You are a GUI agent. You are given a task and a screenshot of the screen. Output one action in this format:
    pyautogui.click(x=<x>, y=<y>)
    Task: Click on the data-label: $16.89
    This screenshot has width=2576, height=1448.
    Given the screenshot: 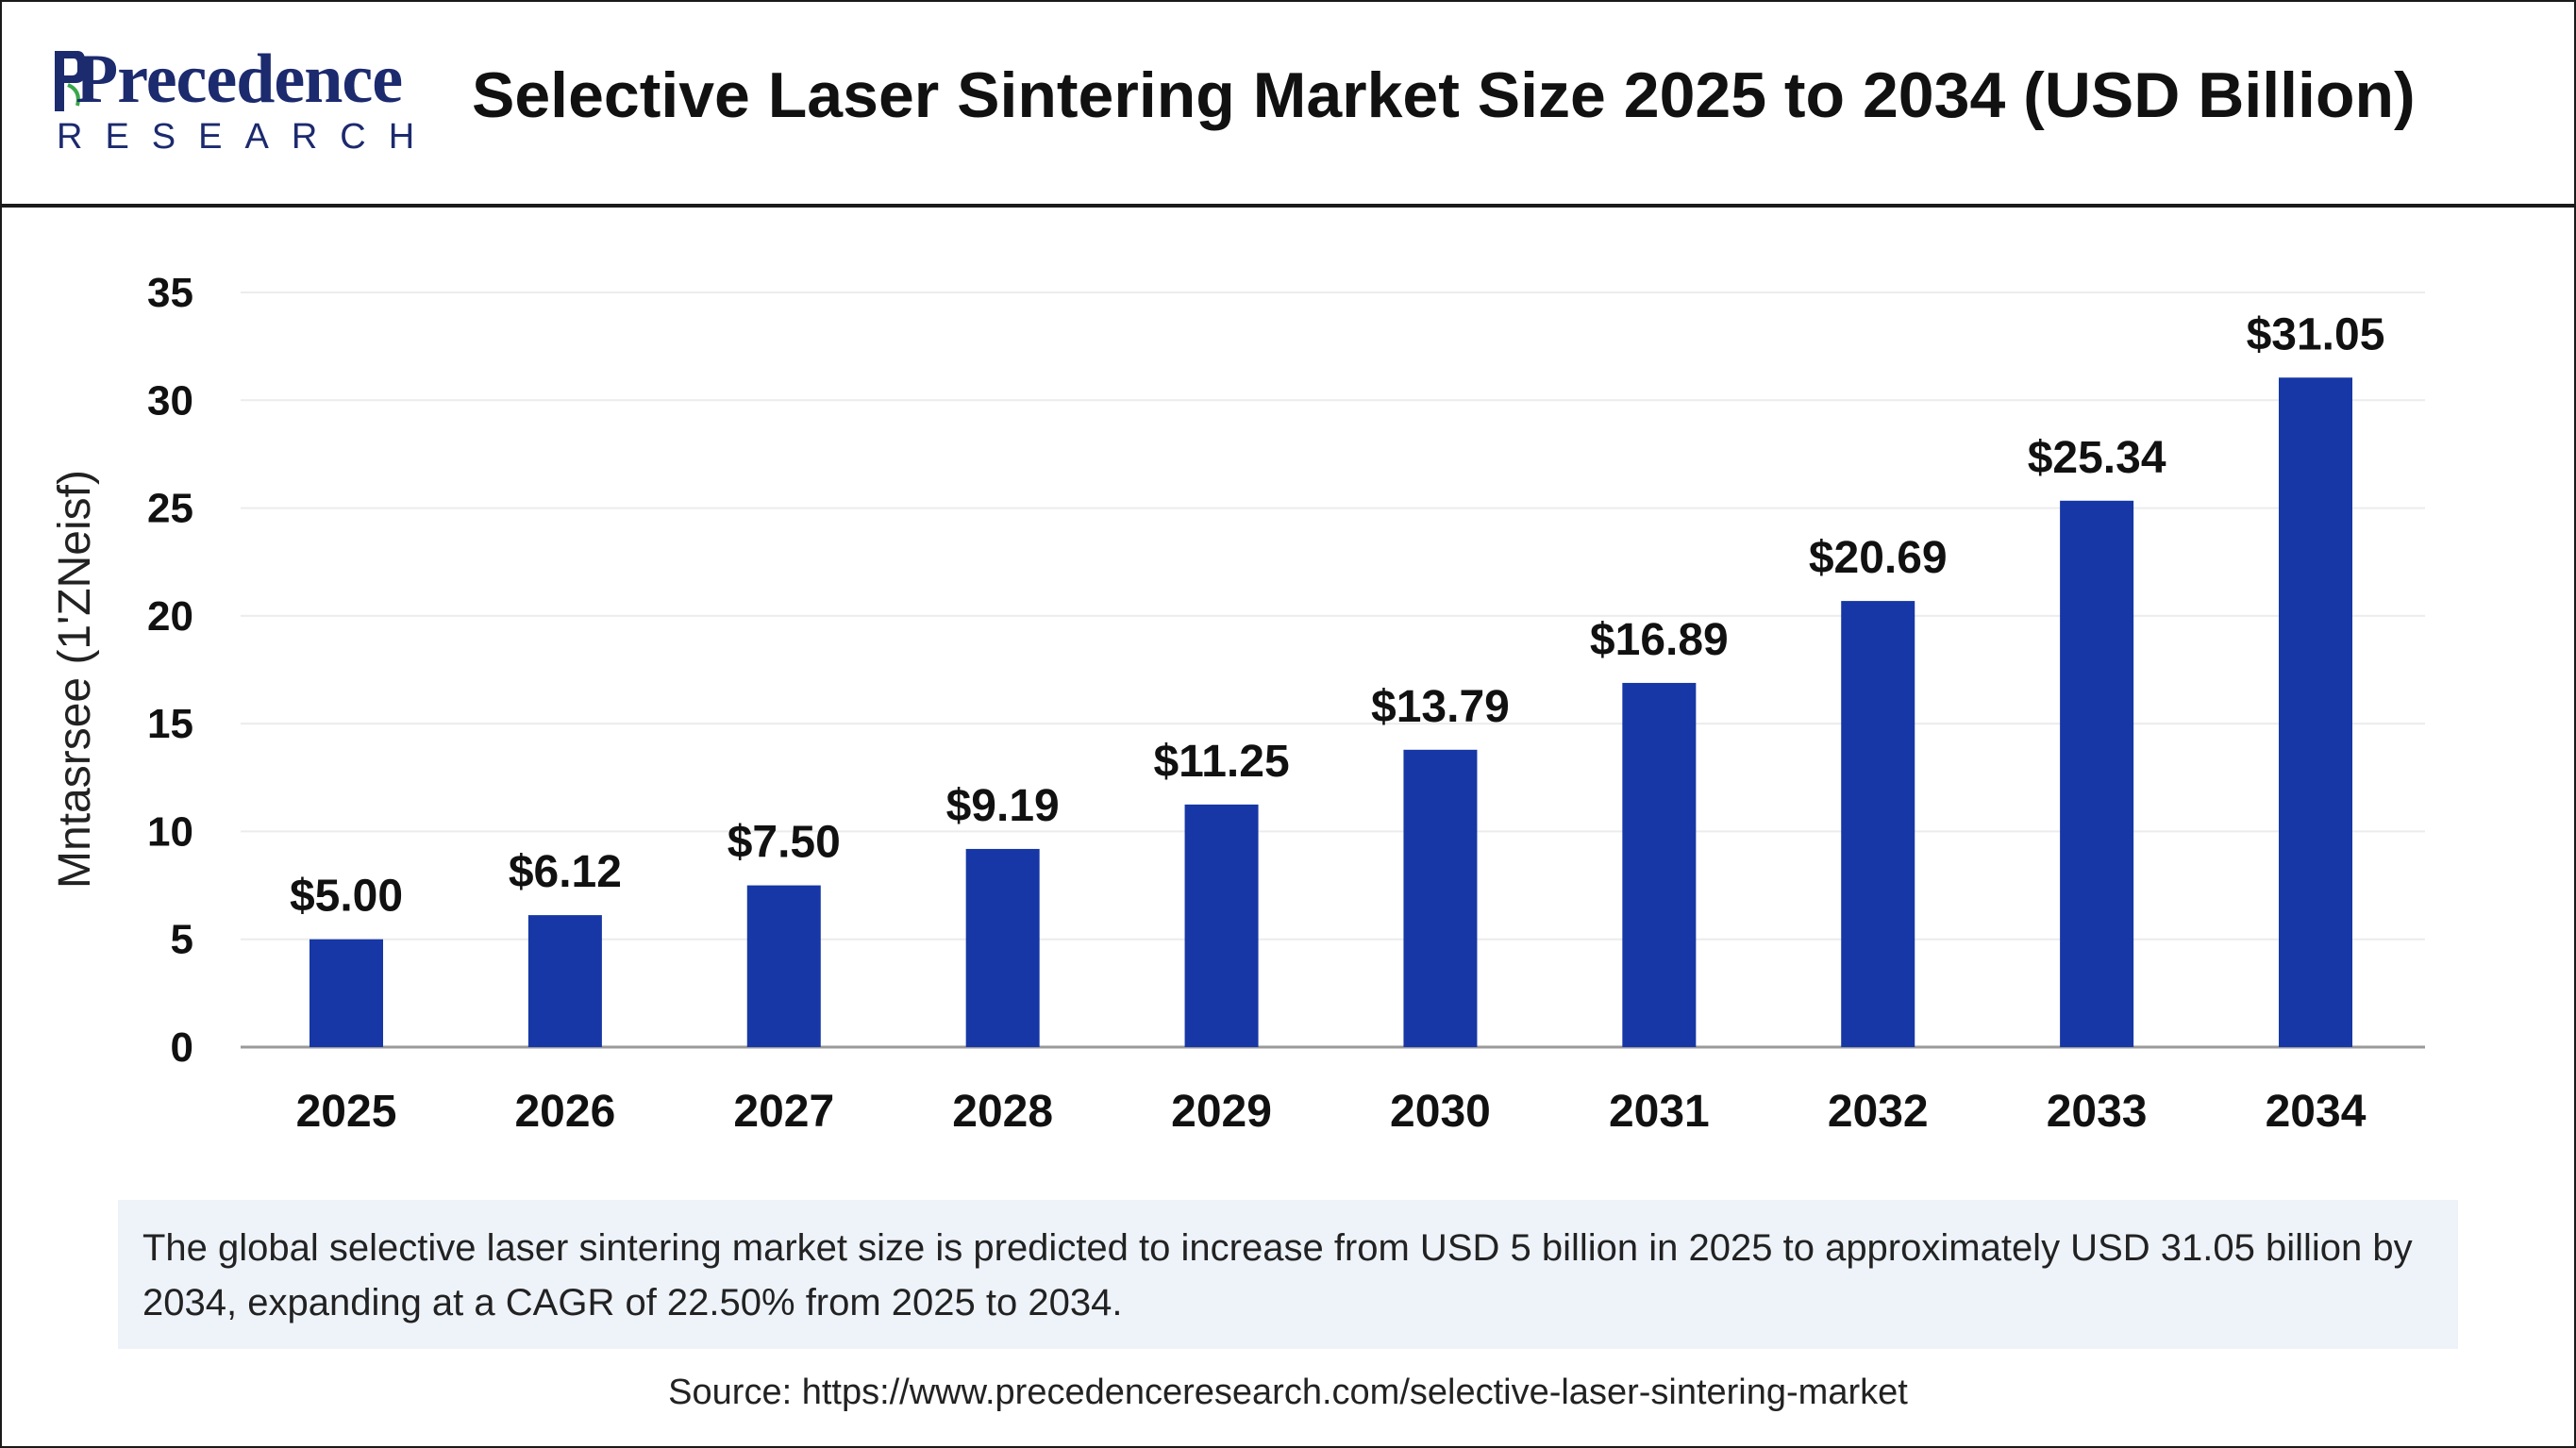 What is the action you would take?
    pyautogui.click(x=1659, y=640)
    